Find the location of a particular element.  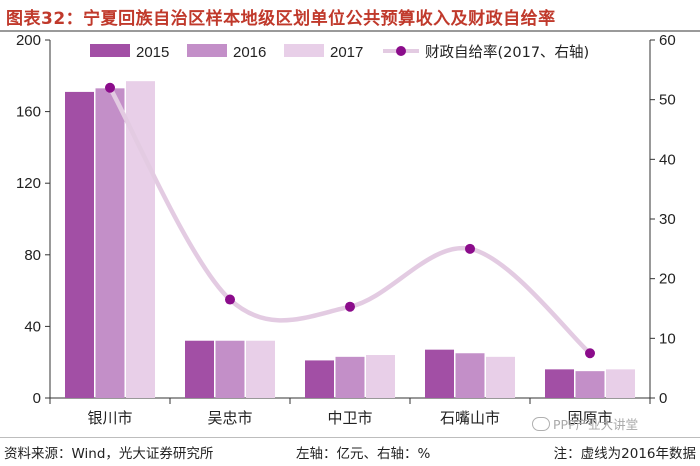

legend-line-marker is located at coordinates (401, 51).